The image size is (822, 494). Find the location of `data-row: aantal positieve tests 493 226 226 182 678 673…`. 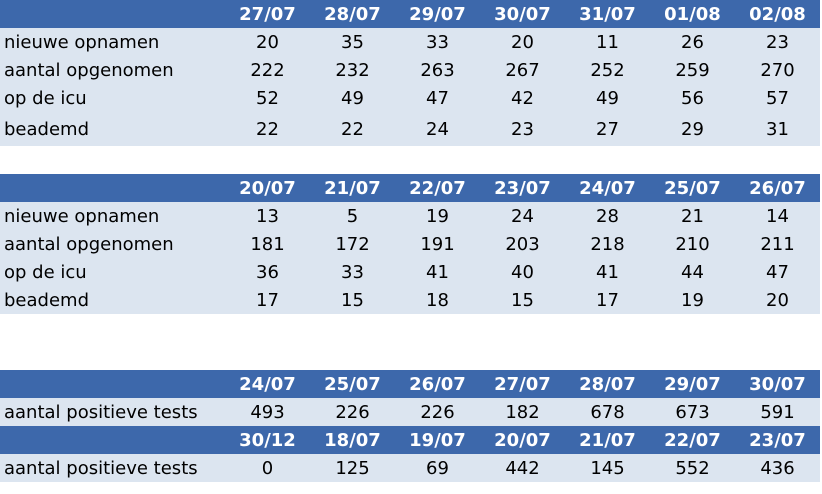

data-row: aantal positieve tests 493 226 226 182 678 673… is located at coordinates (410, 412).